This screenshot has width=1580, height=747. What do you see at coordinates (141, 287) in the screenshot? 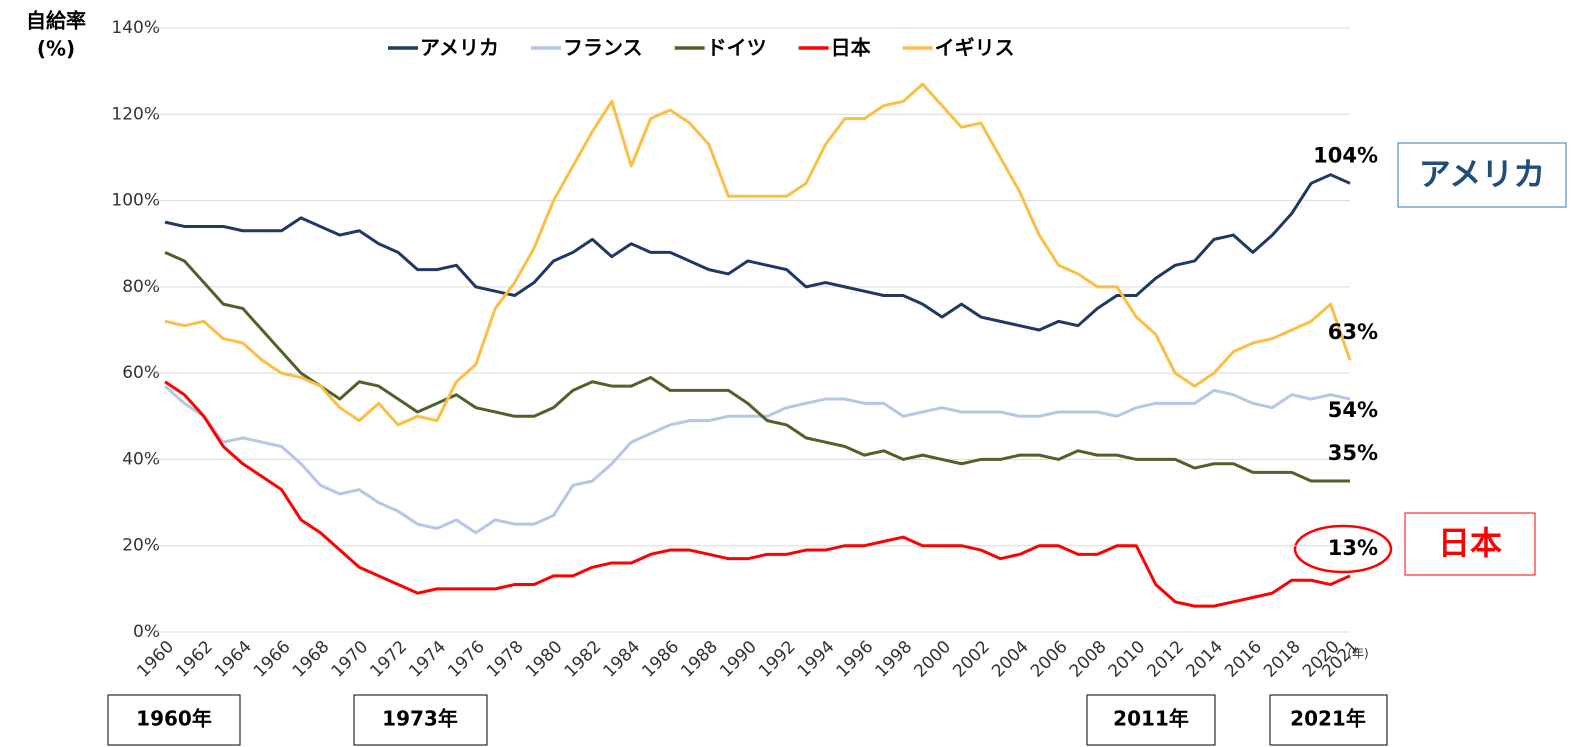
I see `y-tick-label: 80%` at bounding box center [141, 287].